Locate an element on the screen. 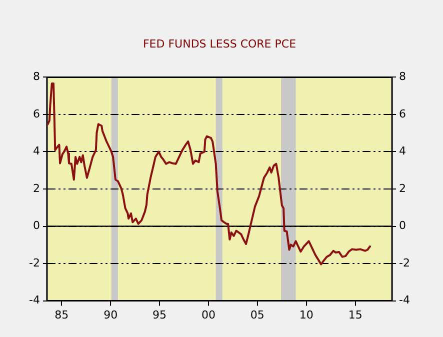  y2-tick-label: 4 is located at coordinates (402, 151).